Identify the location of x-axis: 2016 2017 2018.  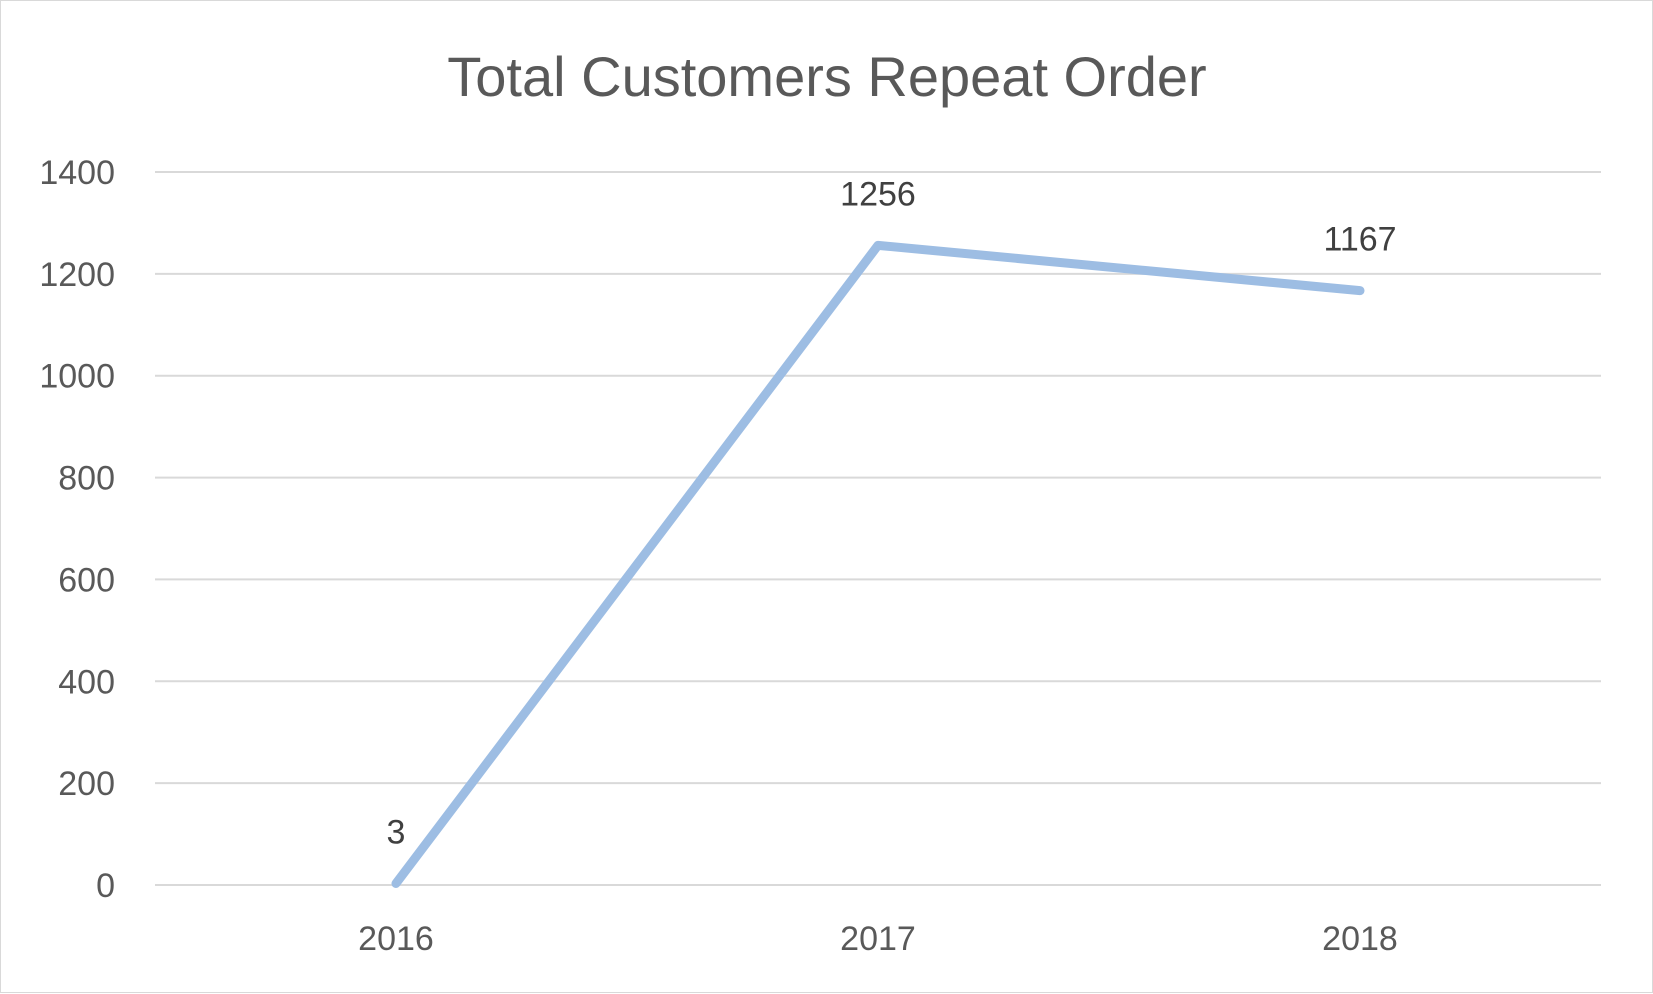
(878, 939).